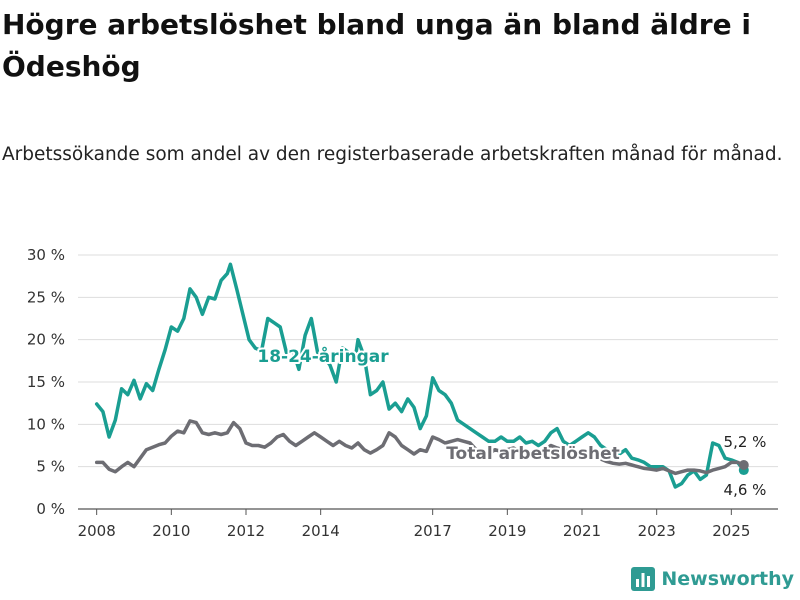 The width and height of the screenshot is (800, 600). What do you see at coordinates (171, 531) in the screenshot?
I see `x-tick-label: 2010` at bounding box center [171, 531].